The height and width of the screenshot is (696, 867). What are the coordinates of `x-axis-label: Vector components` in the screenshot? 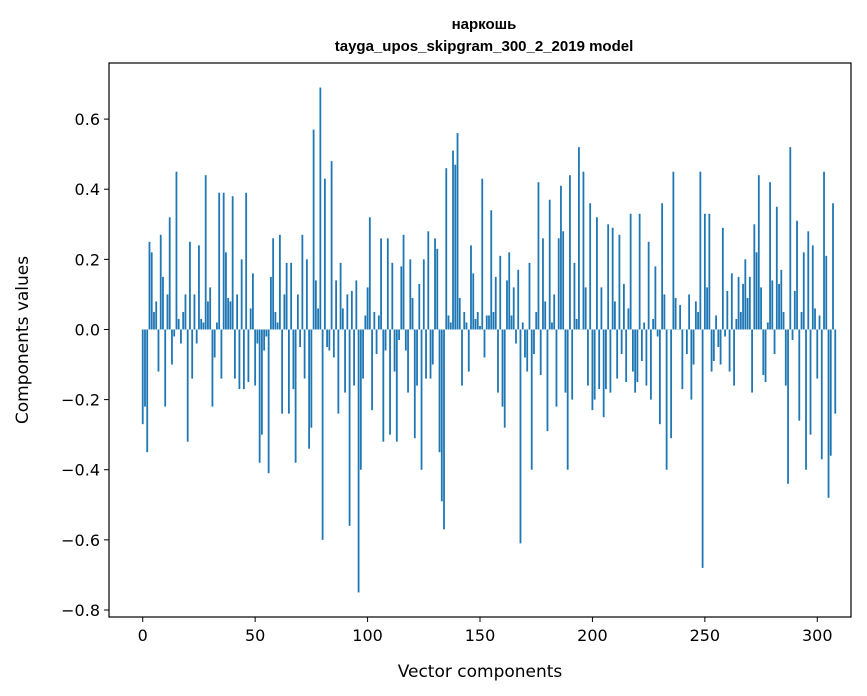 It's located at (480, 672).